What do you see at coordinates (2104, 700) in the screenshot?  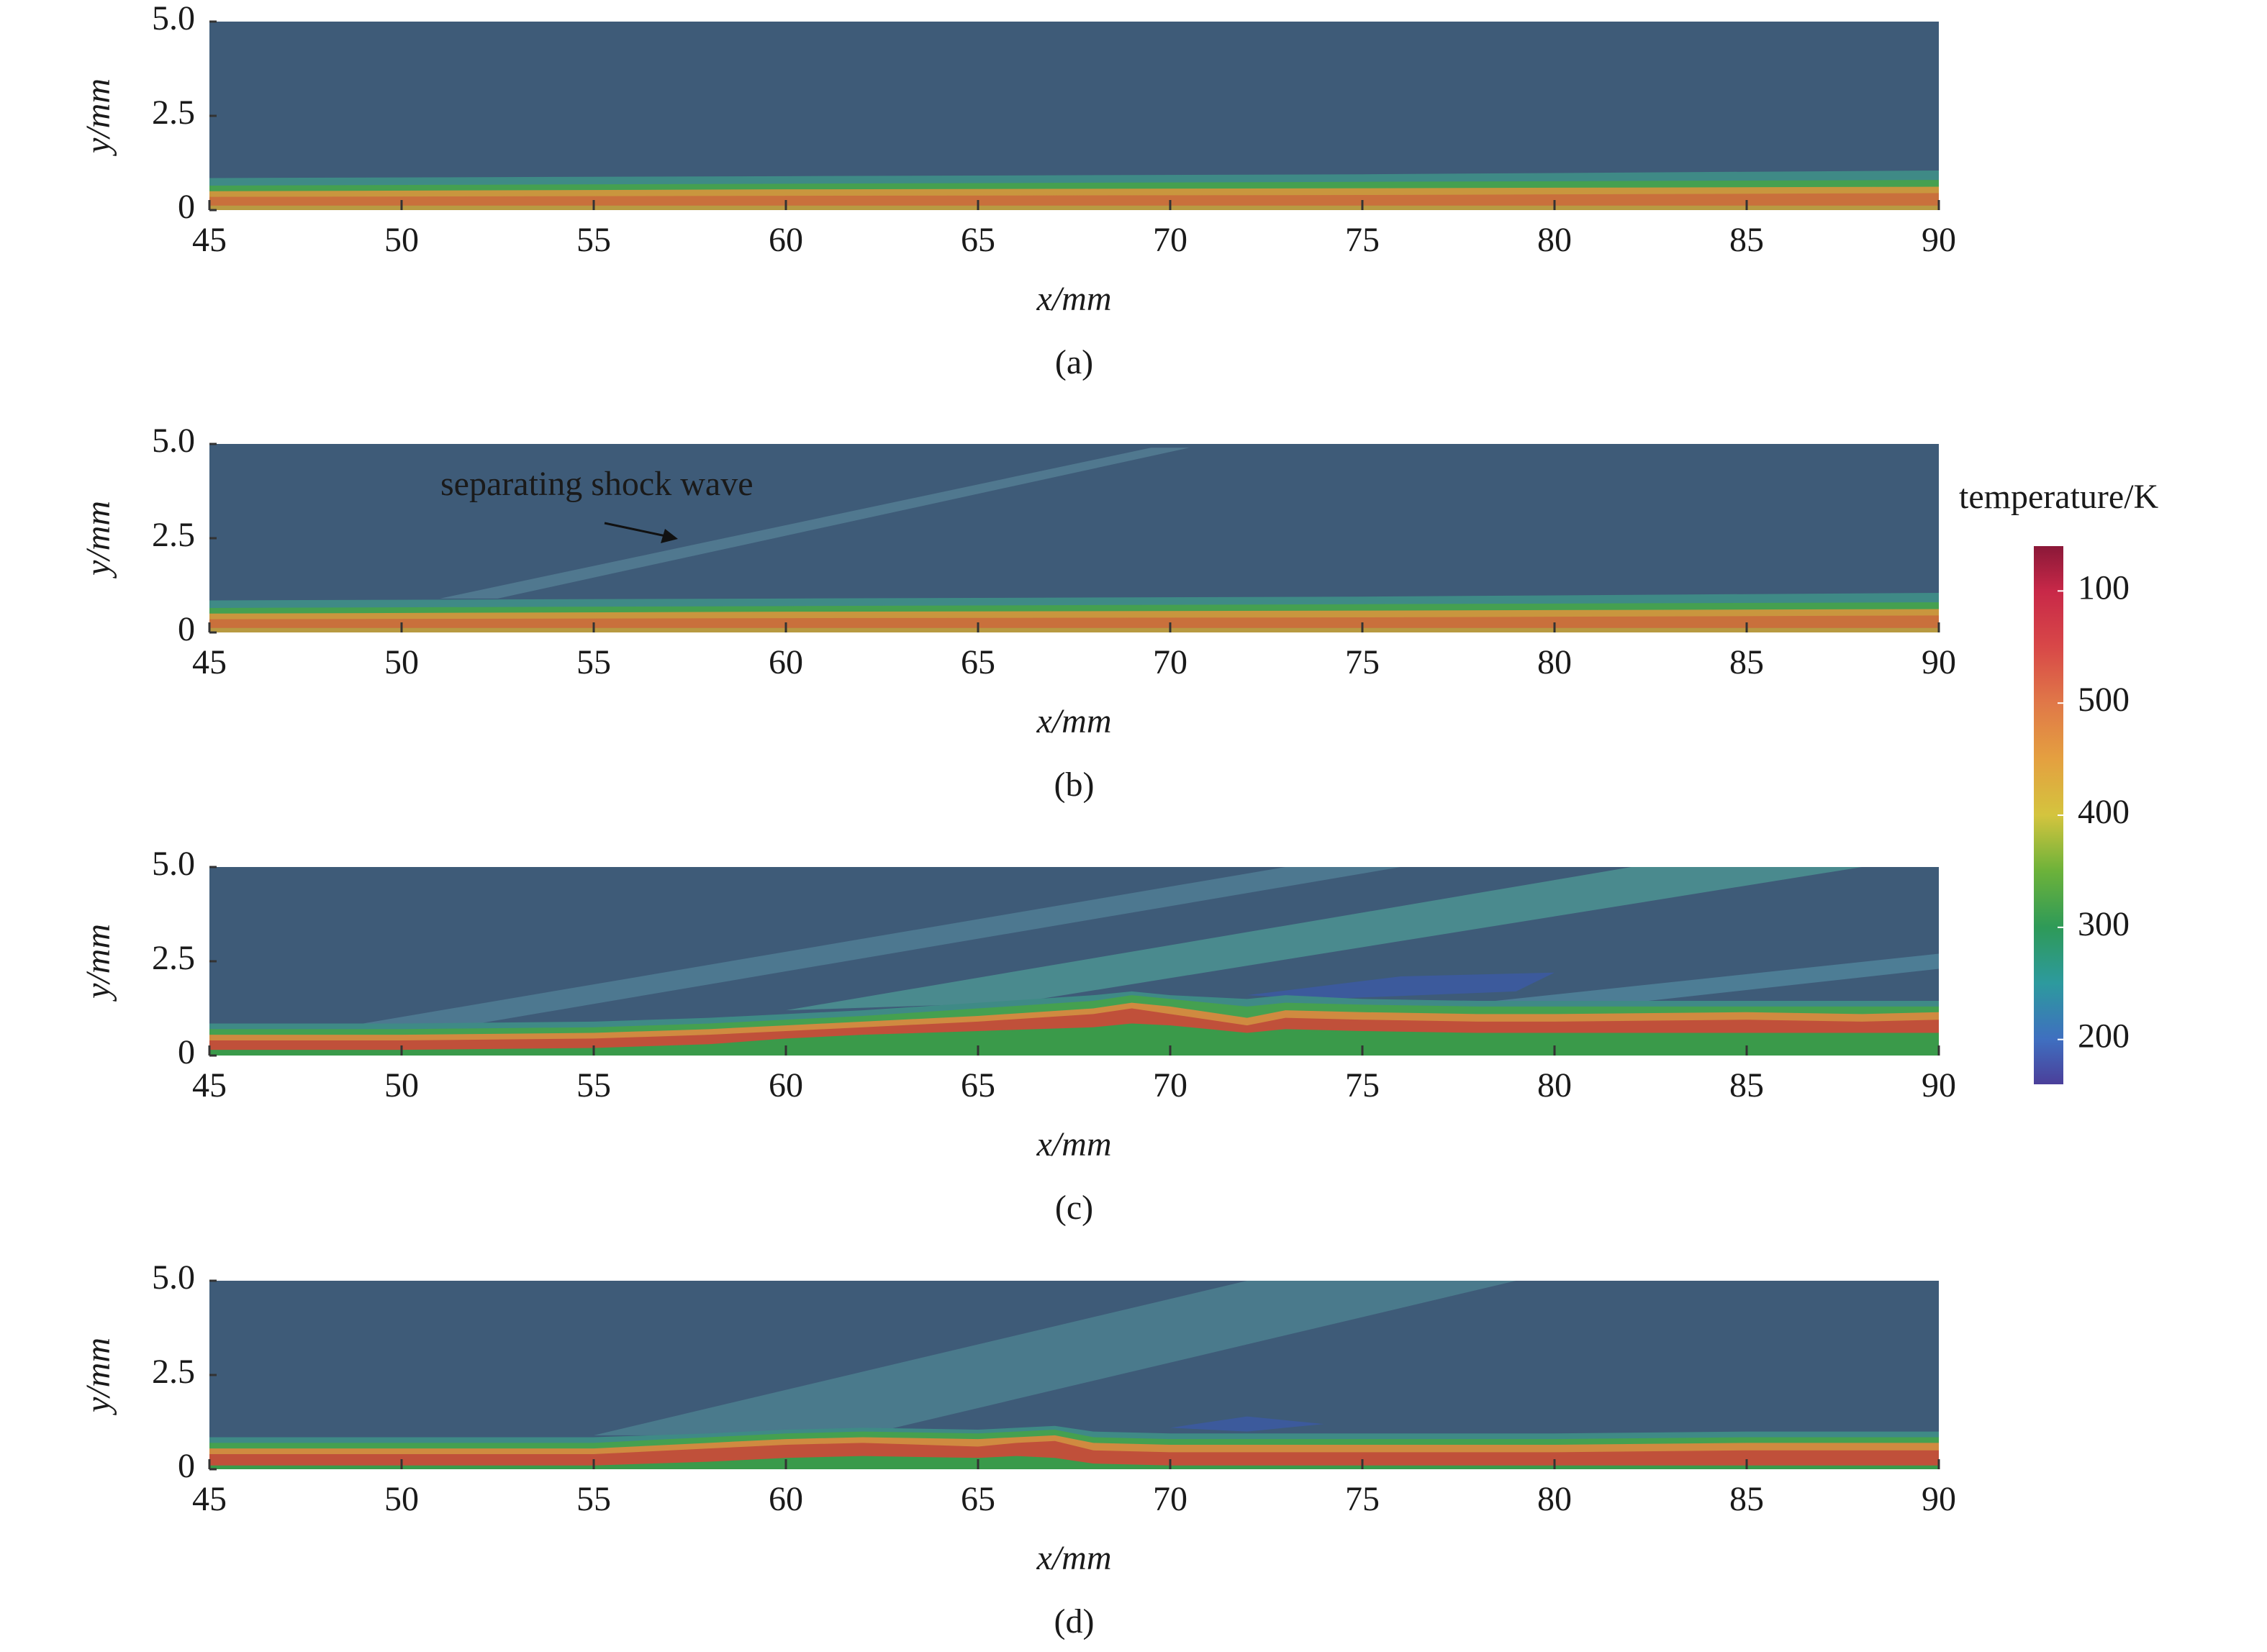 I see `colorbar-tick-label: 500` at bounding box center [2104, 700].